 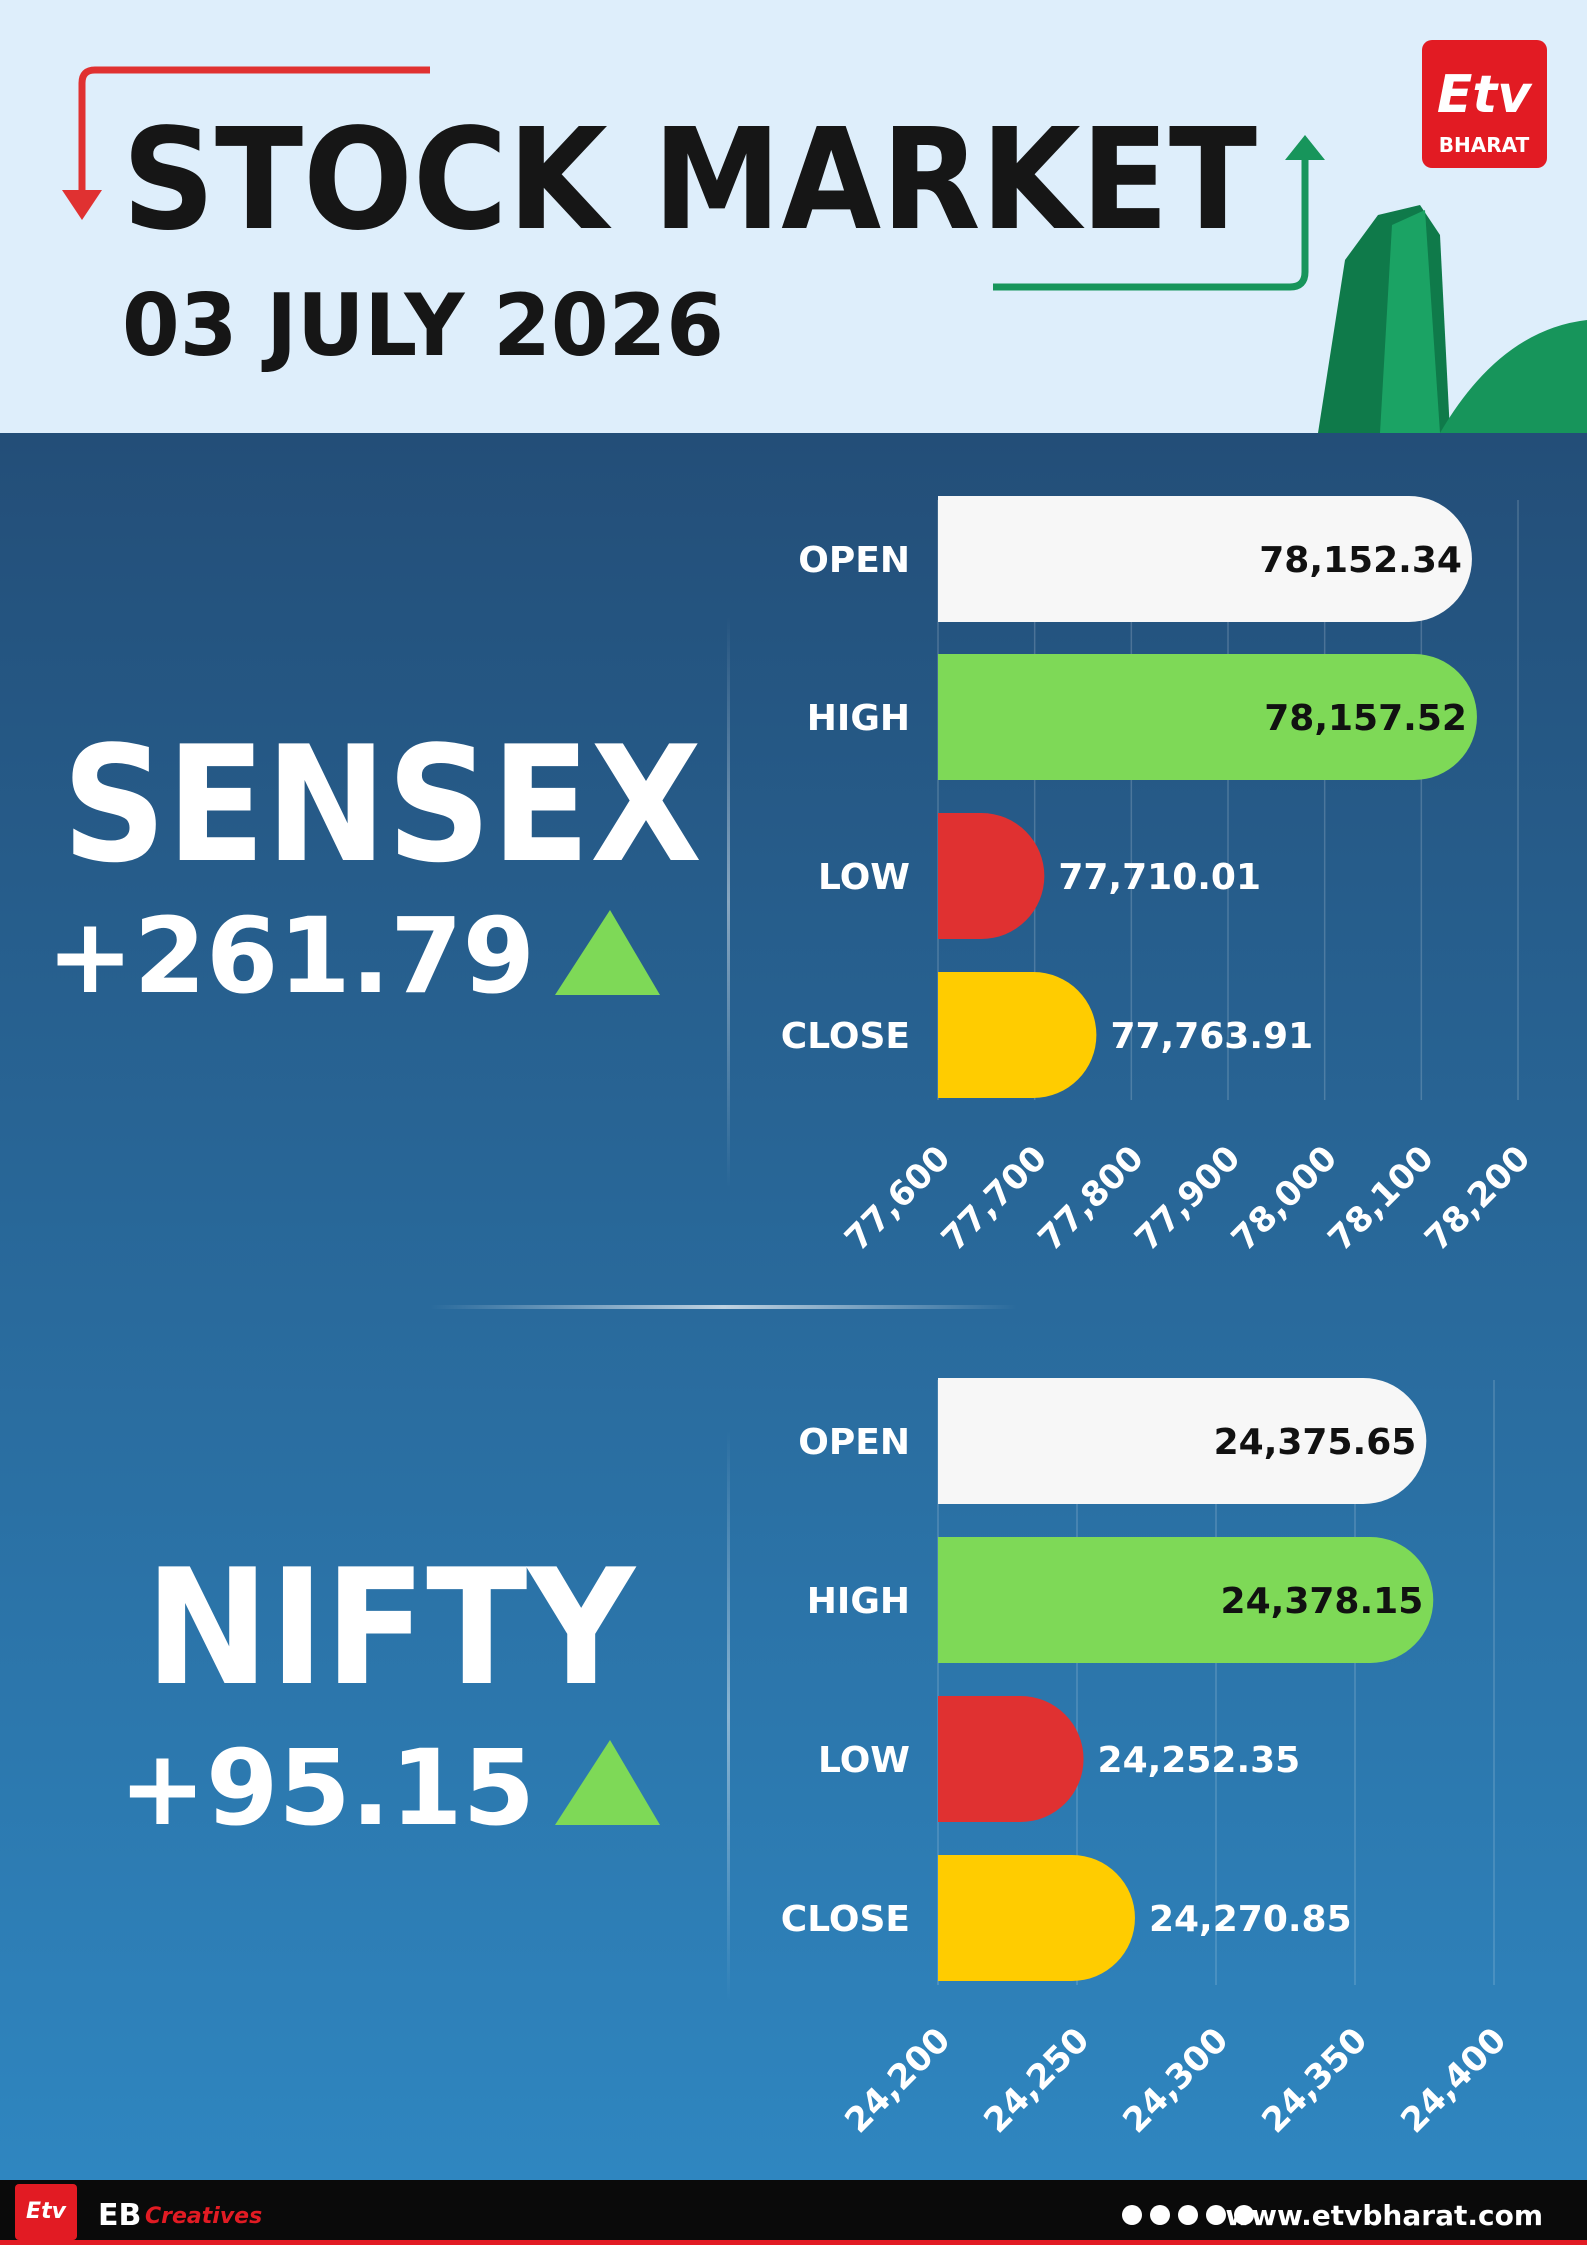 What do you see at coordinates (327, 1788) in the screenshot?
I see `index-change: +95.15` at bounding box center [327, 1788].